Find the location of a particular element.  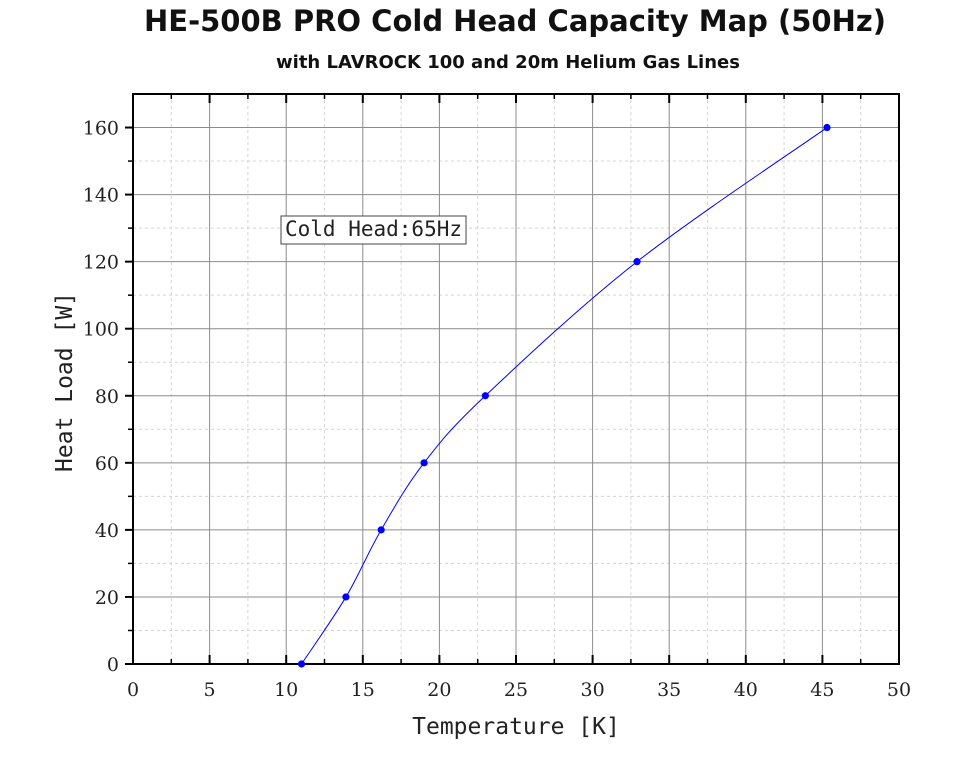

x-tick-label: 10 is located at coordinates (286, 690).